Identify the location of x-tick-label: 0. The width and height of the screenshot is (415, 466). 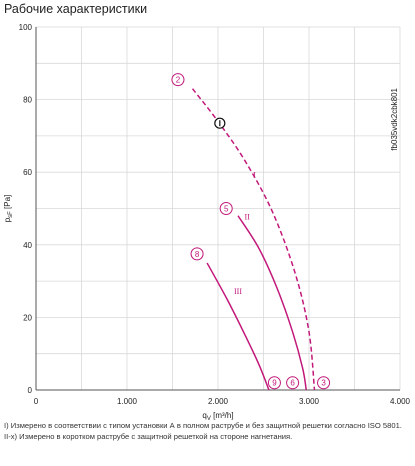
(36, 401).